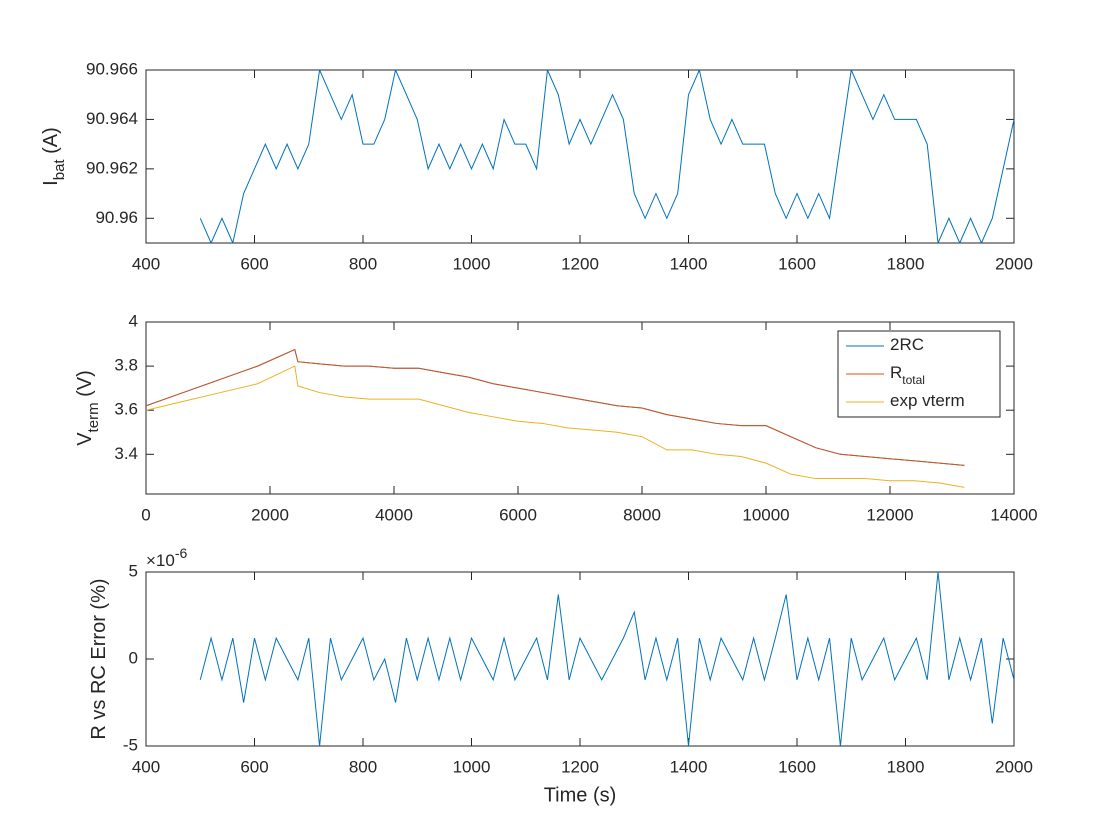 The height and width of the screenshot is (840, 1120). Describe the element at coordinates (896, 372) in the screenshot. I see `legend-label-main: R` at that location.